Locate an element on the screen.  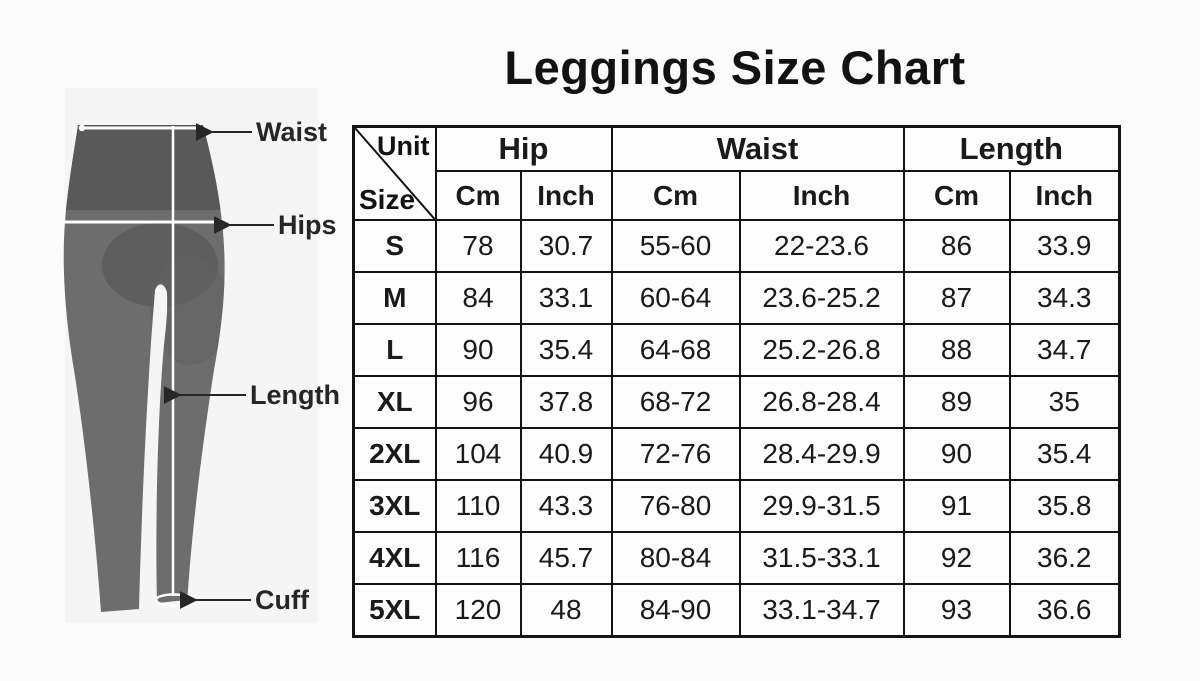
measurement-cell: 23.6-25.2 is located at coordinates (821, 298).